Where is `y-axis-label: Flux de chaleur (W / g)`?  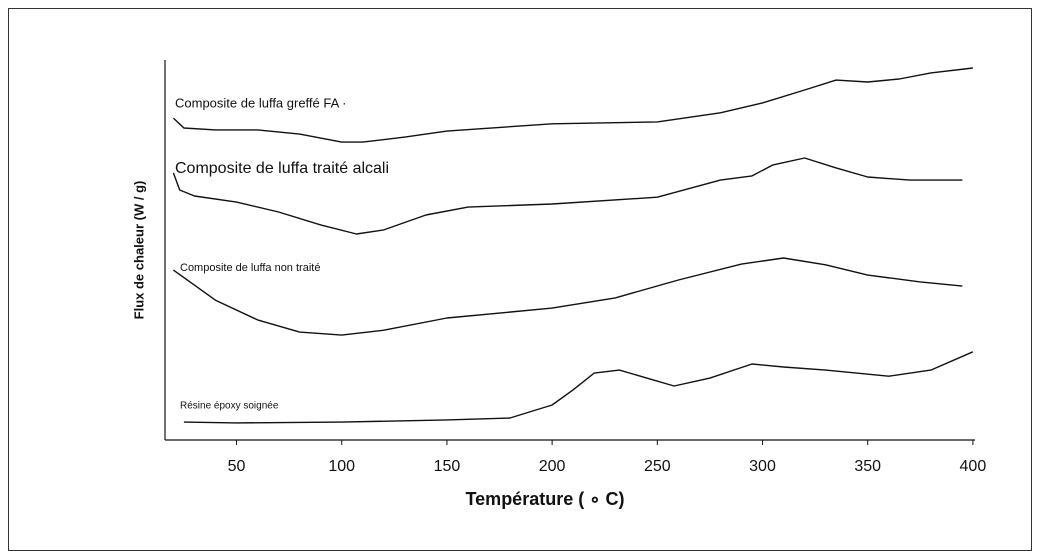
y-axis-label: Flux de chaleur (W / g) is located at coordinates (138, 250).